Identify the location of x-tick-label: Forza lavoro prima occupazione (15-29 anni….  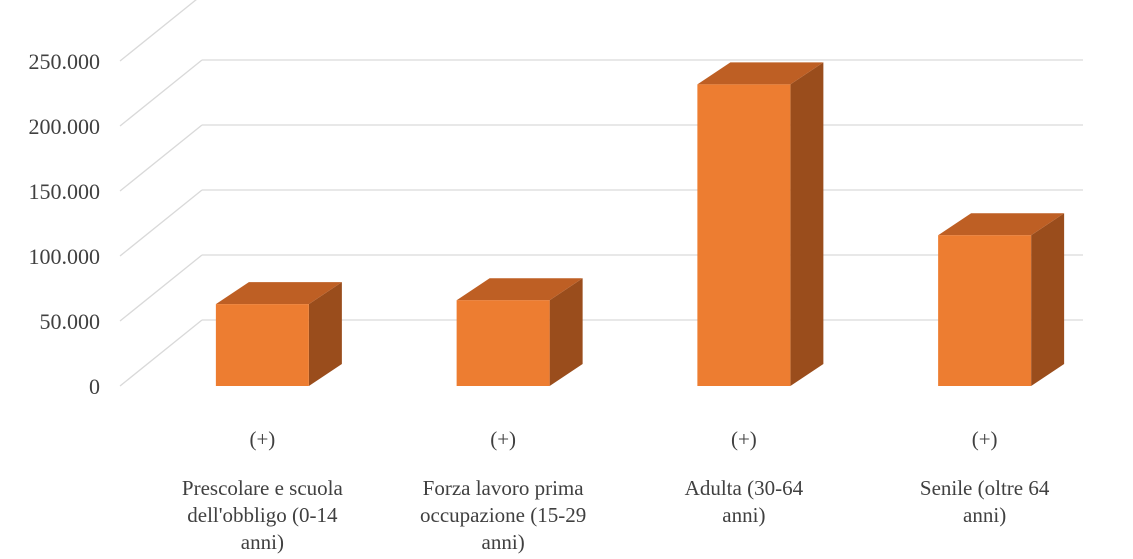
(503, 515).